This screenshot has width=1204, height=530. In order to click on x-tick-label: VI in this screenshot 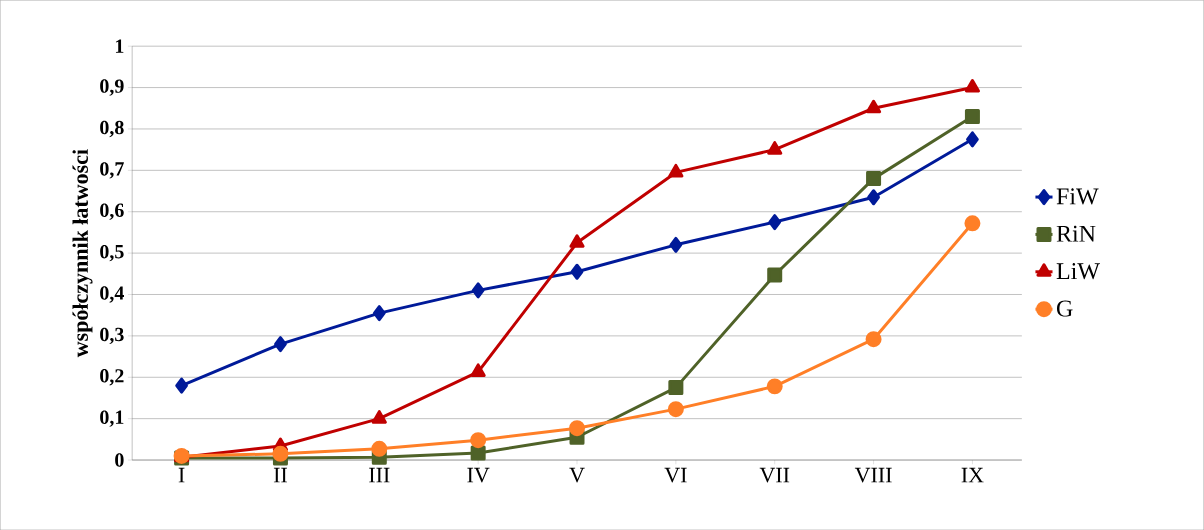, I will do `click(675, 475)`.